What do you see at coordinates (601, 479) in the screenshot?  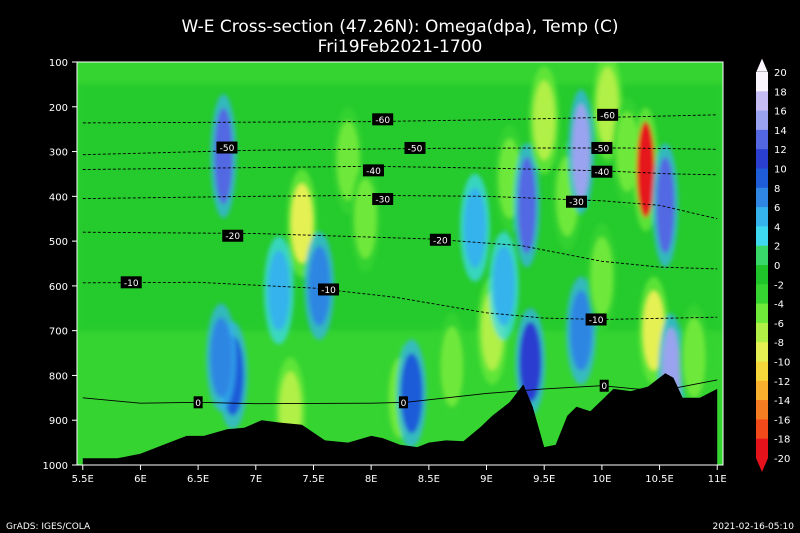 I see `x-tick-label: 10E` at bounding box center [601, 479].